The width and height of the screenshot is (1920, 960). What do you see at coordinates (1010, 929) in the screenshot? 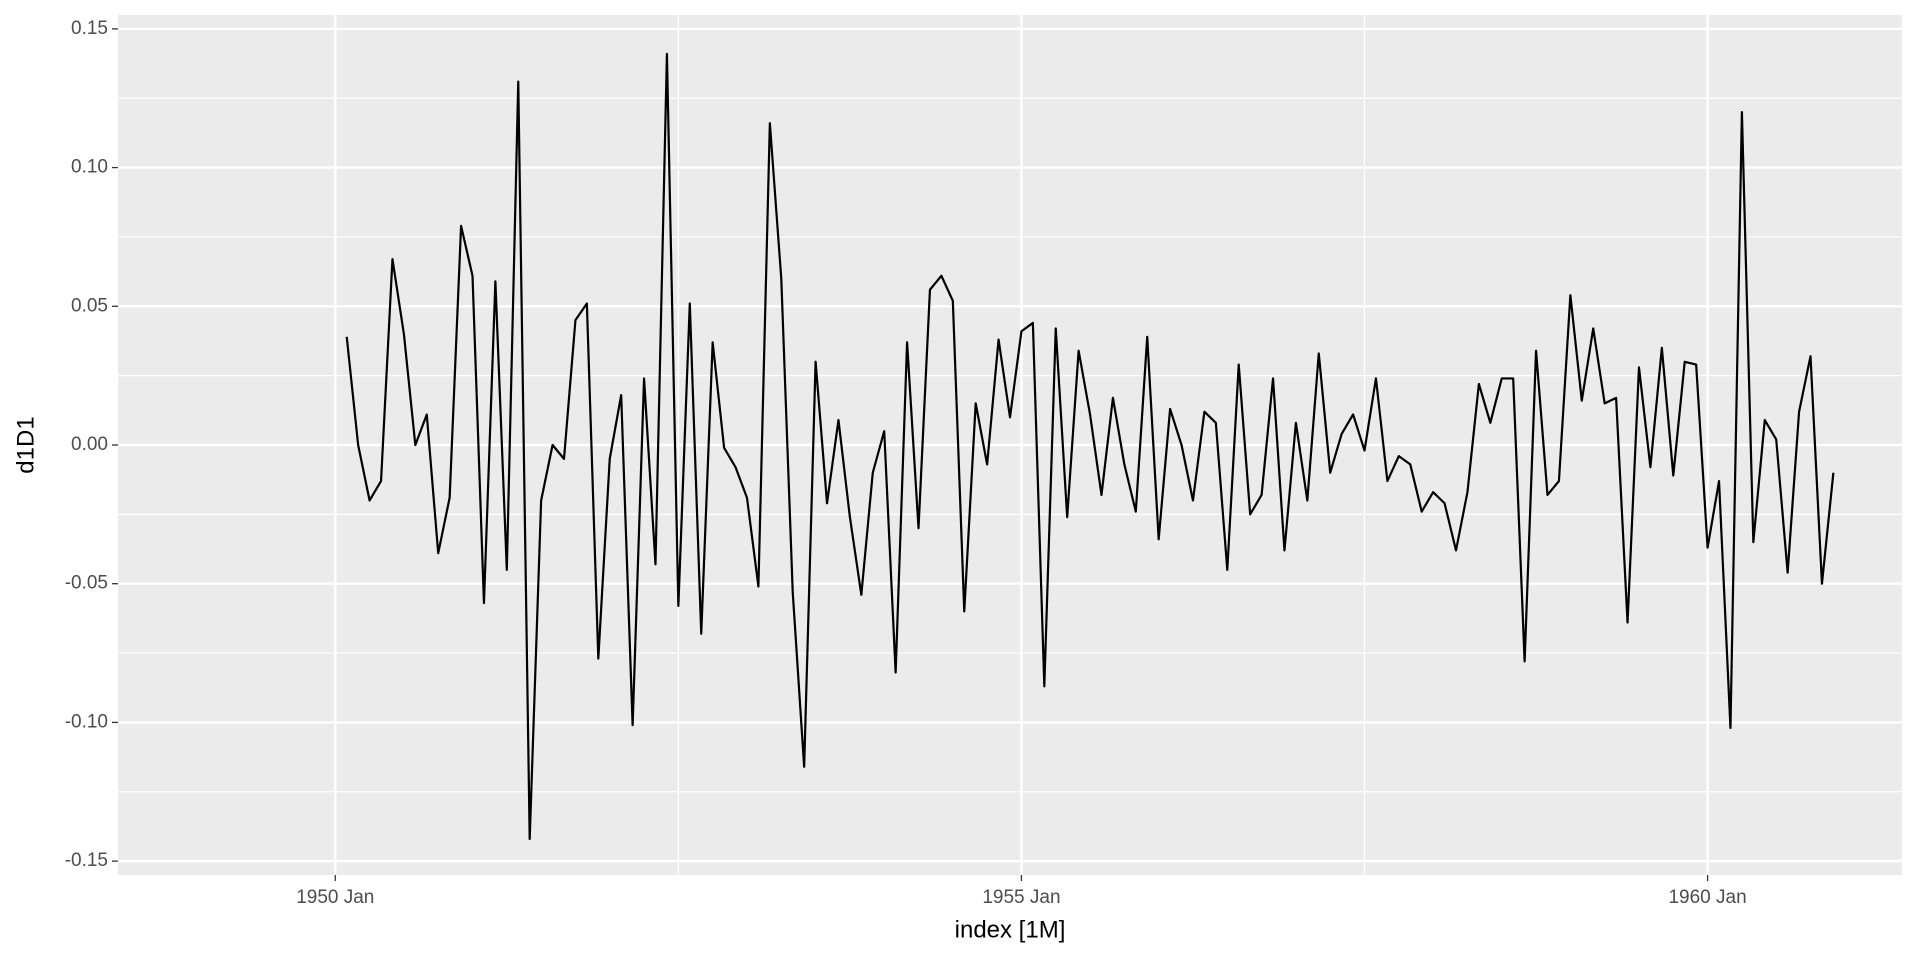
I see `x-axis-title: index [1M]` at bounding box center [1010, 929].